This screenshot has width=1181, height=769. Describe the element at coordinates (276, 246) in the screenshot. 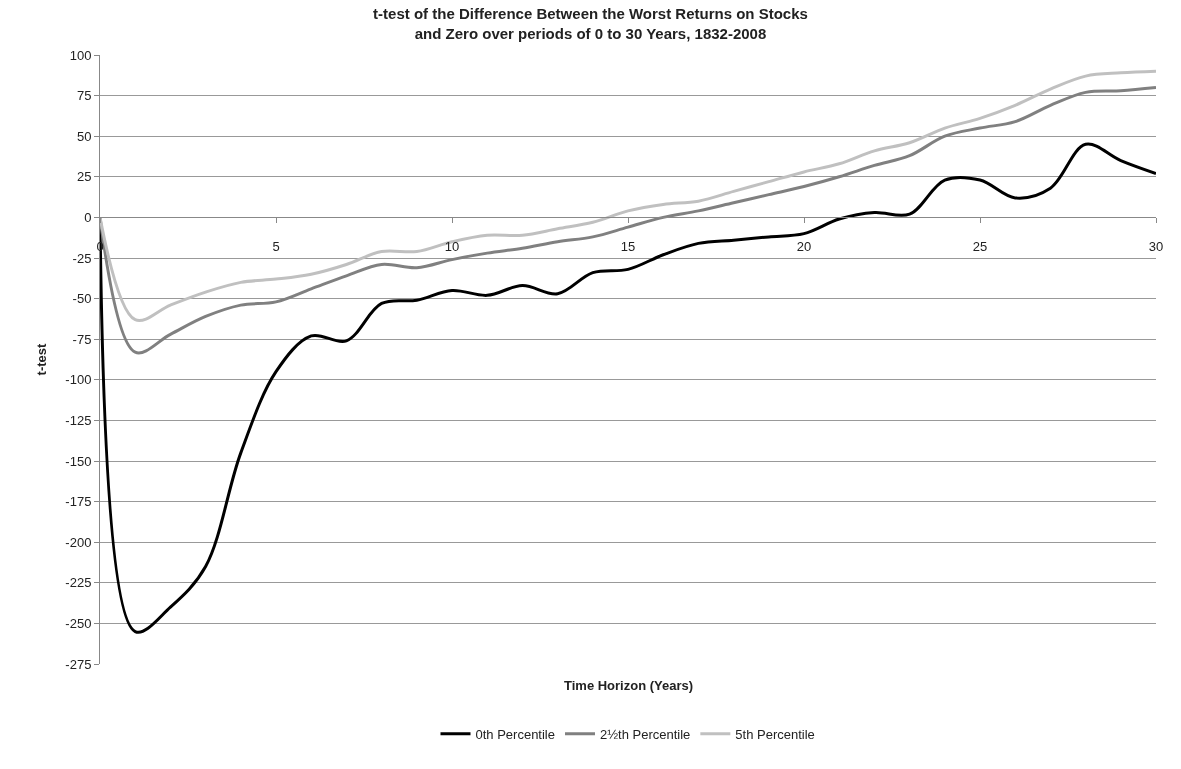

I see `x-tick-label: 5` at that location.